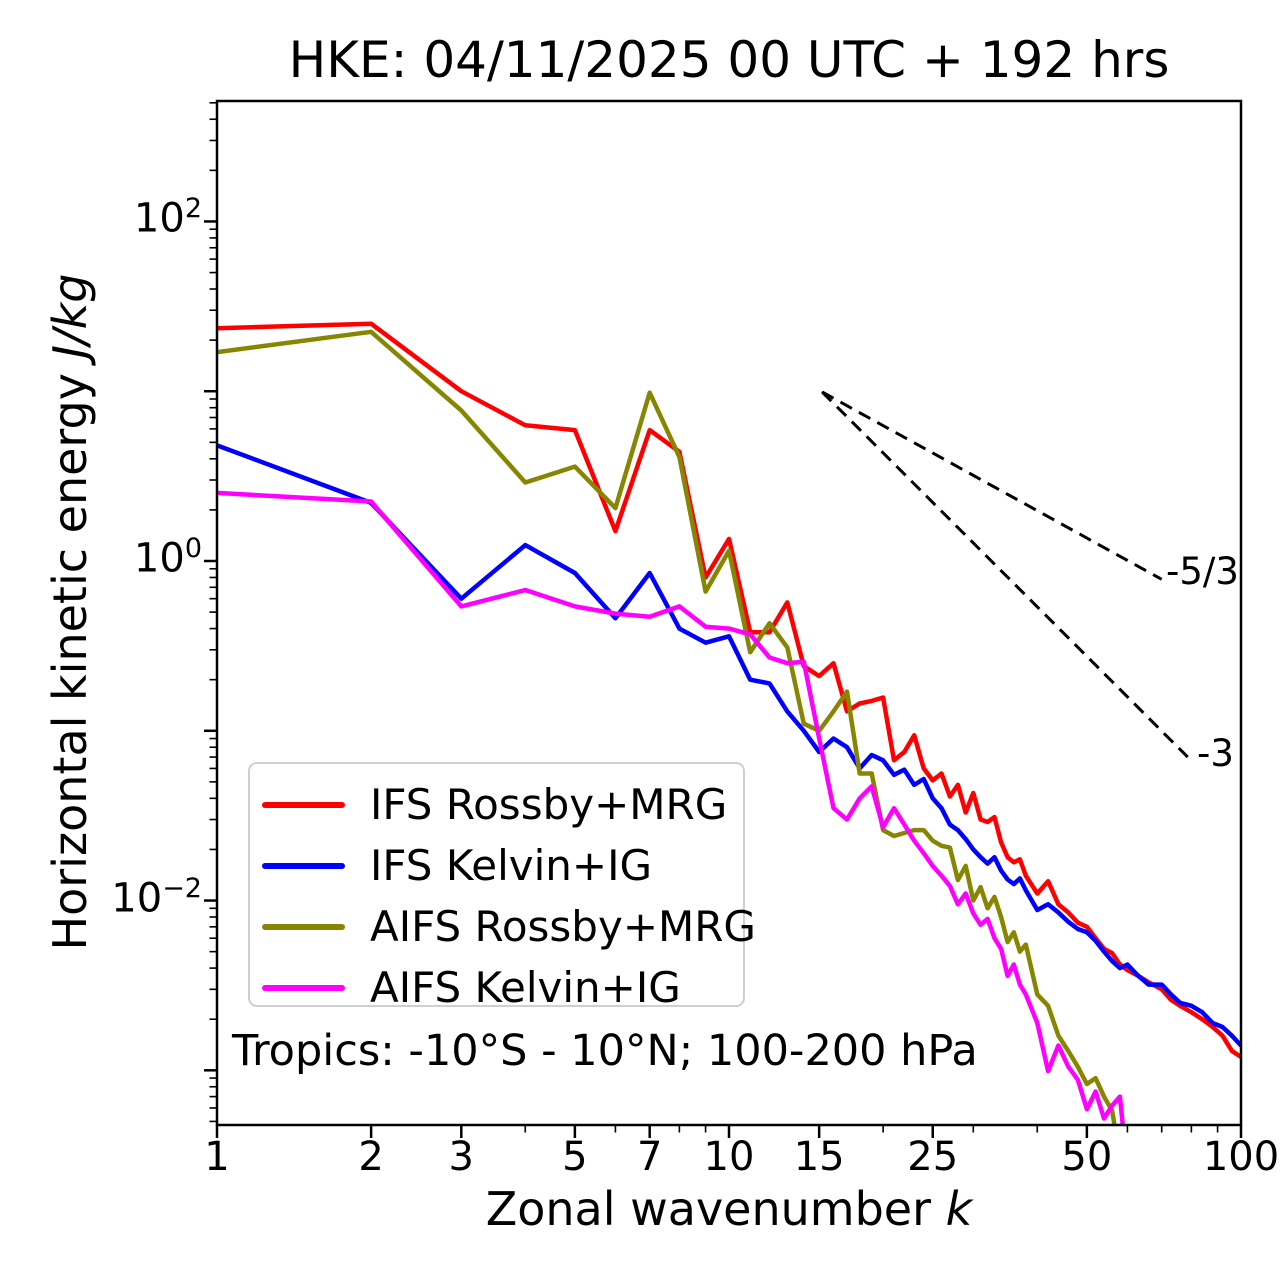  Describe the element at coordinates (729, 60) in the screenshot. I see `page-title: HKE: 04/11/2025 00 UTC + 192 hrs` at that location.